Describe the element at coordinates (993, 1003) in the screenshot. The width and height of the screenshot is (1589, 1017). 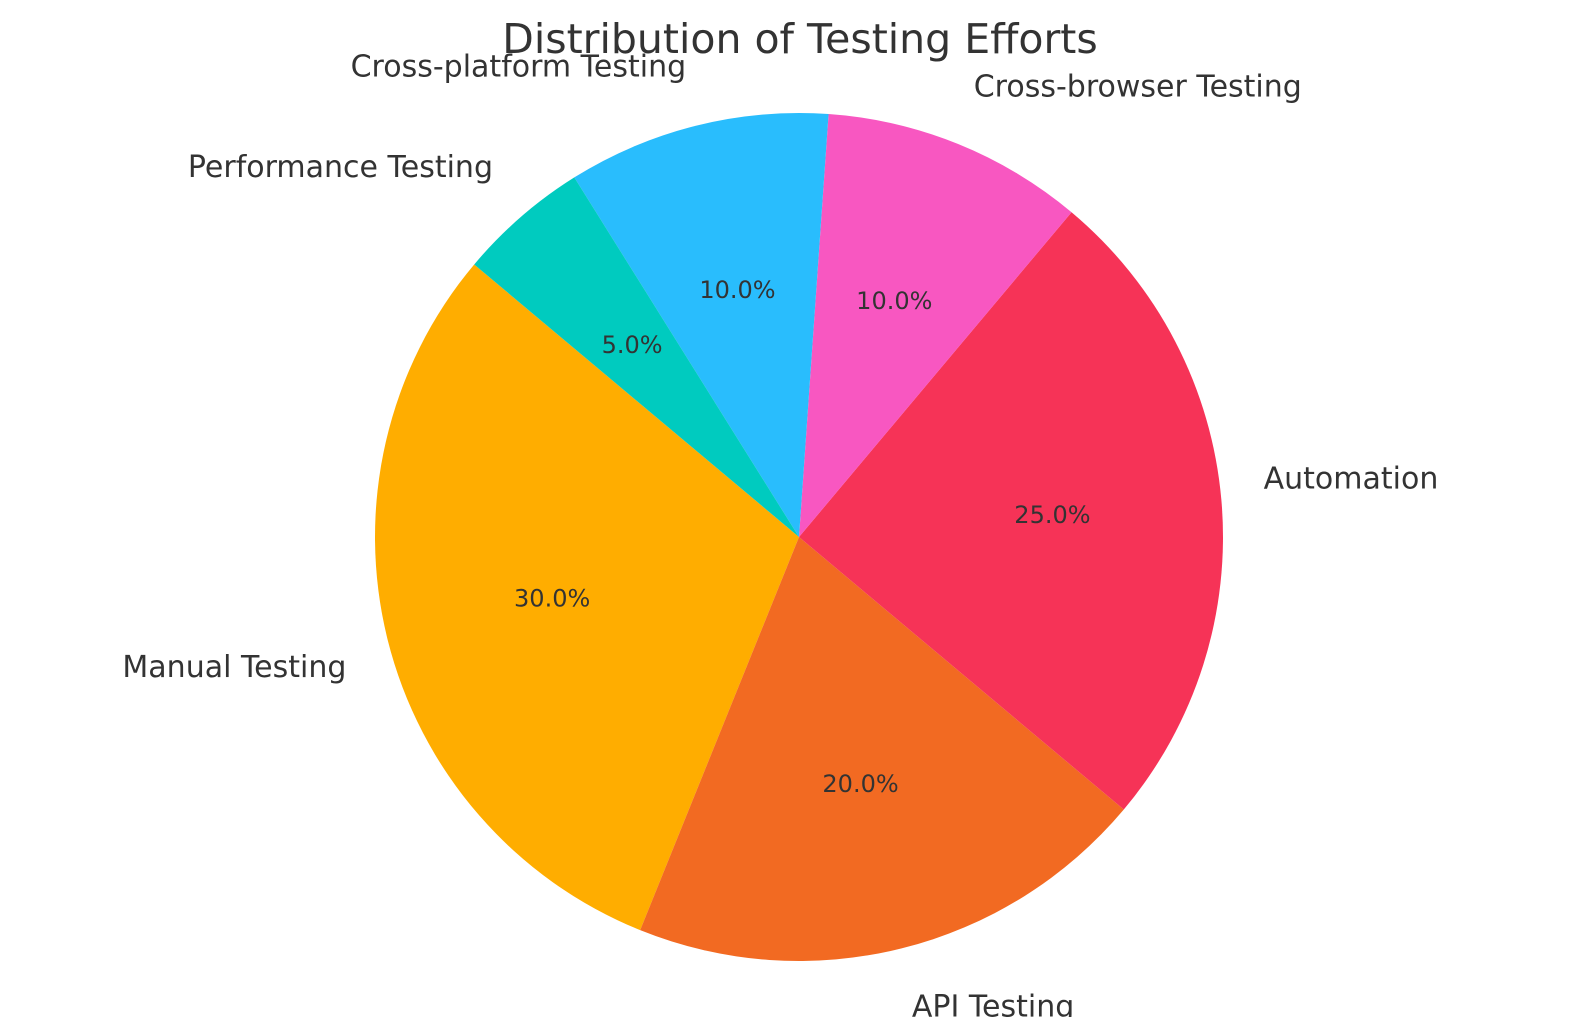
I see `slice-label-api-testing: API Testing` at that location.